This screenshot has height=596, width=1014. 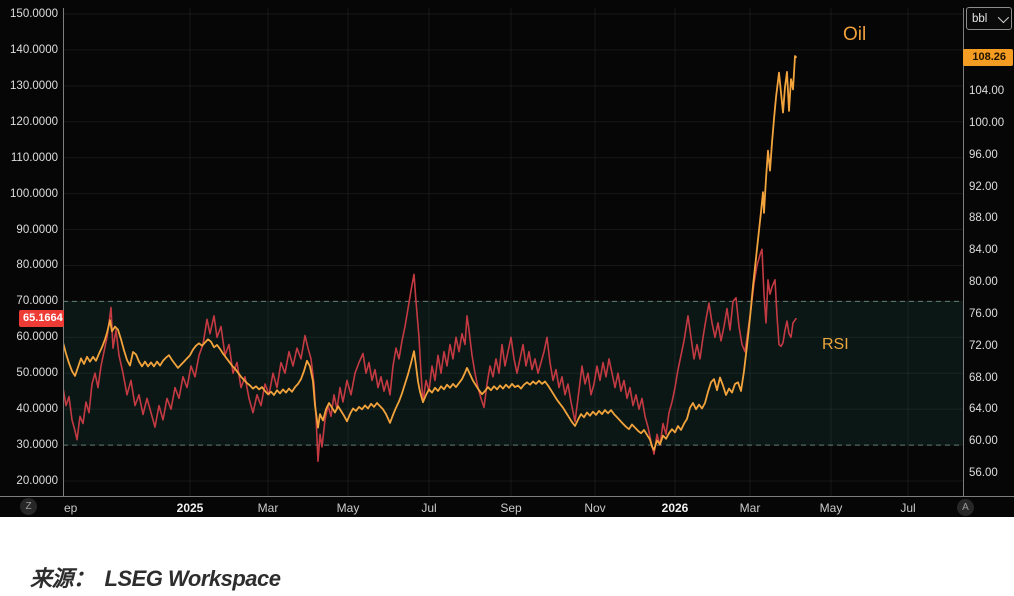 I want to click on auto-scale-button: A, so click(x=965, y=507).